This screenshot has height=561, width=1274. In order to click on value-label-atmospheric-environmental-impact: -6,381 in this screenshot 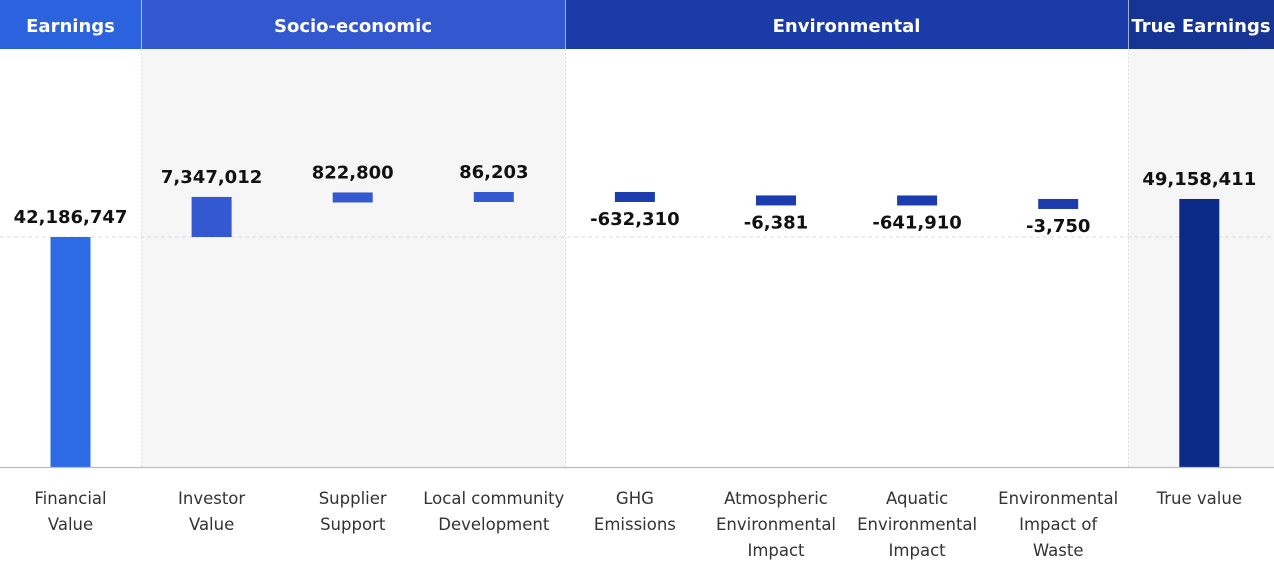, I will do `click(776, 222)`.